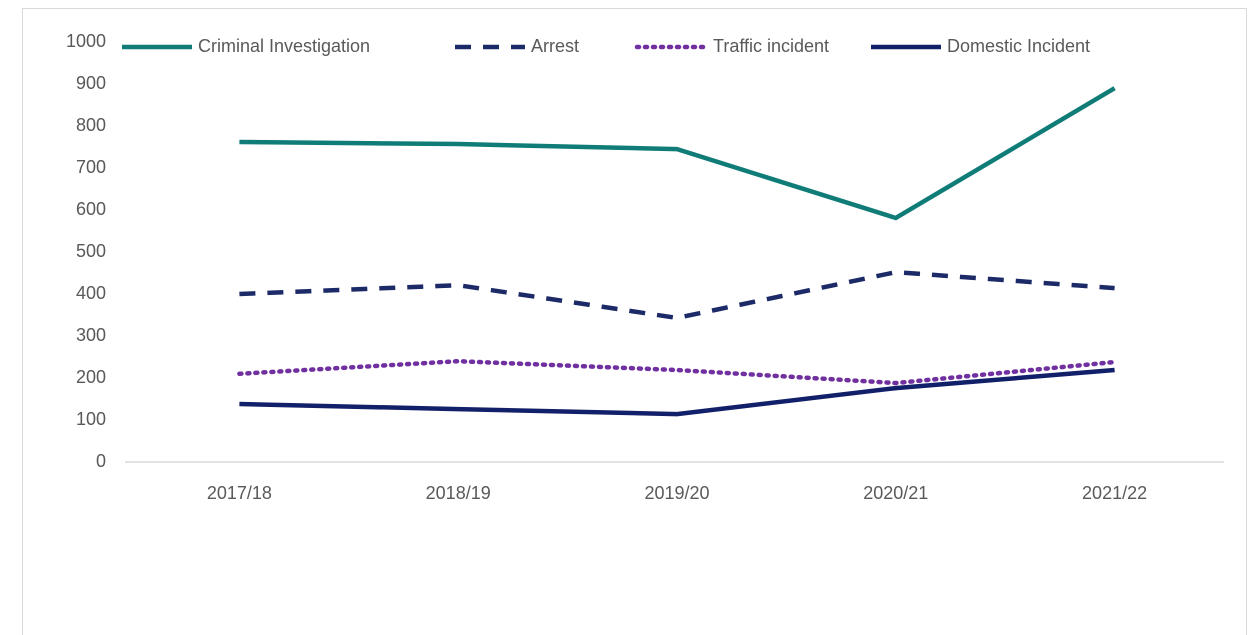 The image size is (1248, 635). I want to click on legend-label: Domestic Incident, so click(1018, 46).